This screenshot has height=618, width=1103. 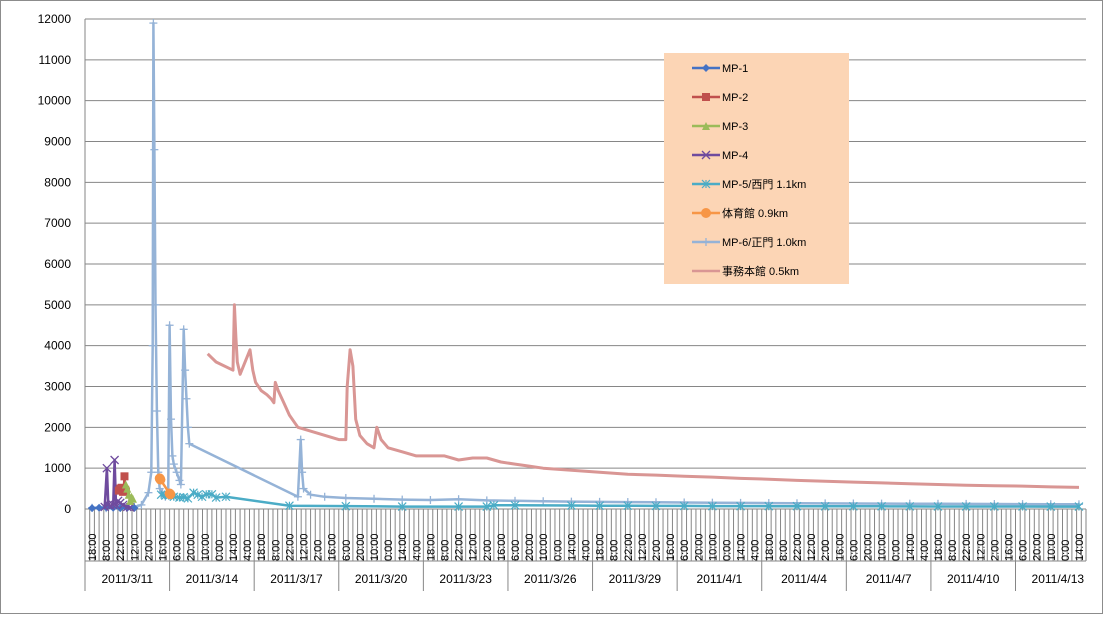 What do you see at coordinates (764, 184) in the screenshot?
I see `legend-label: MP-5/西門 1.1km` at bounding box center [764, 184].